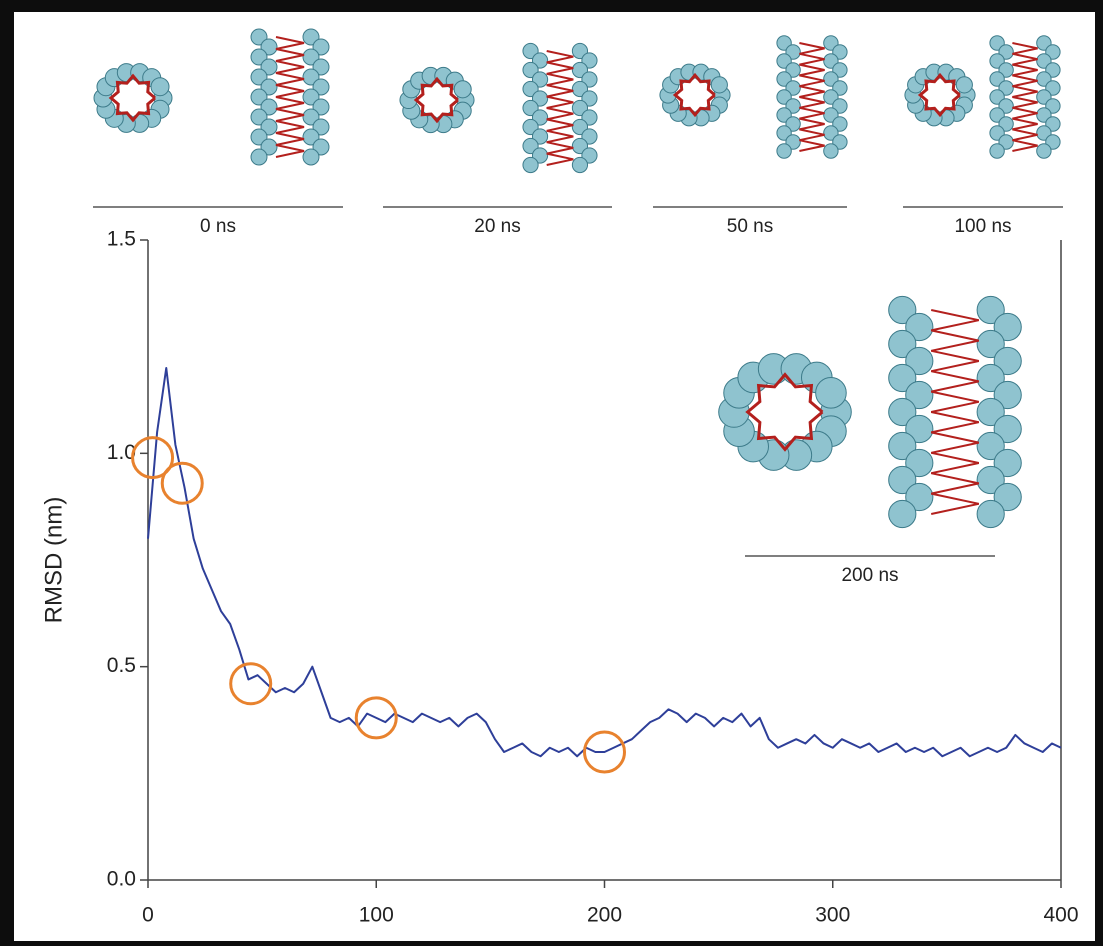  I want to click on y-tick-label: 1.5, so click(121, 239).